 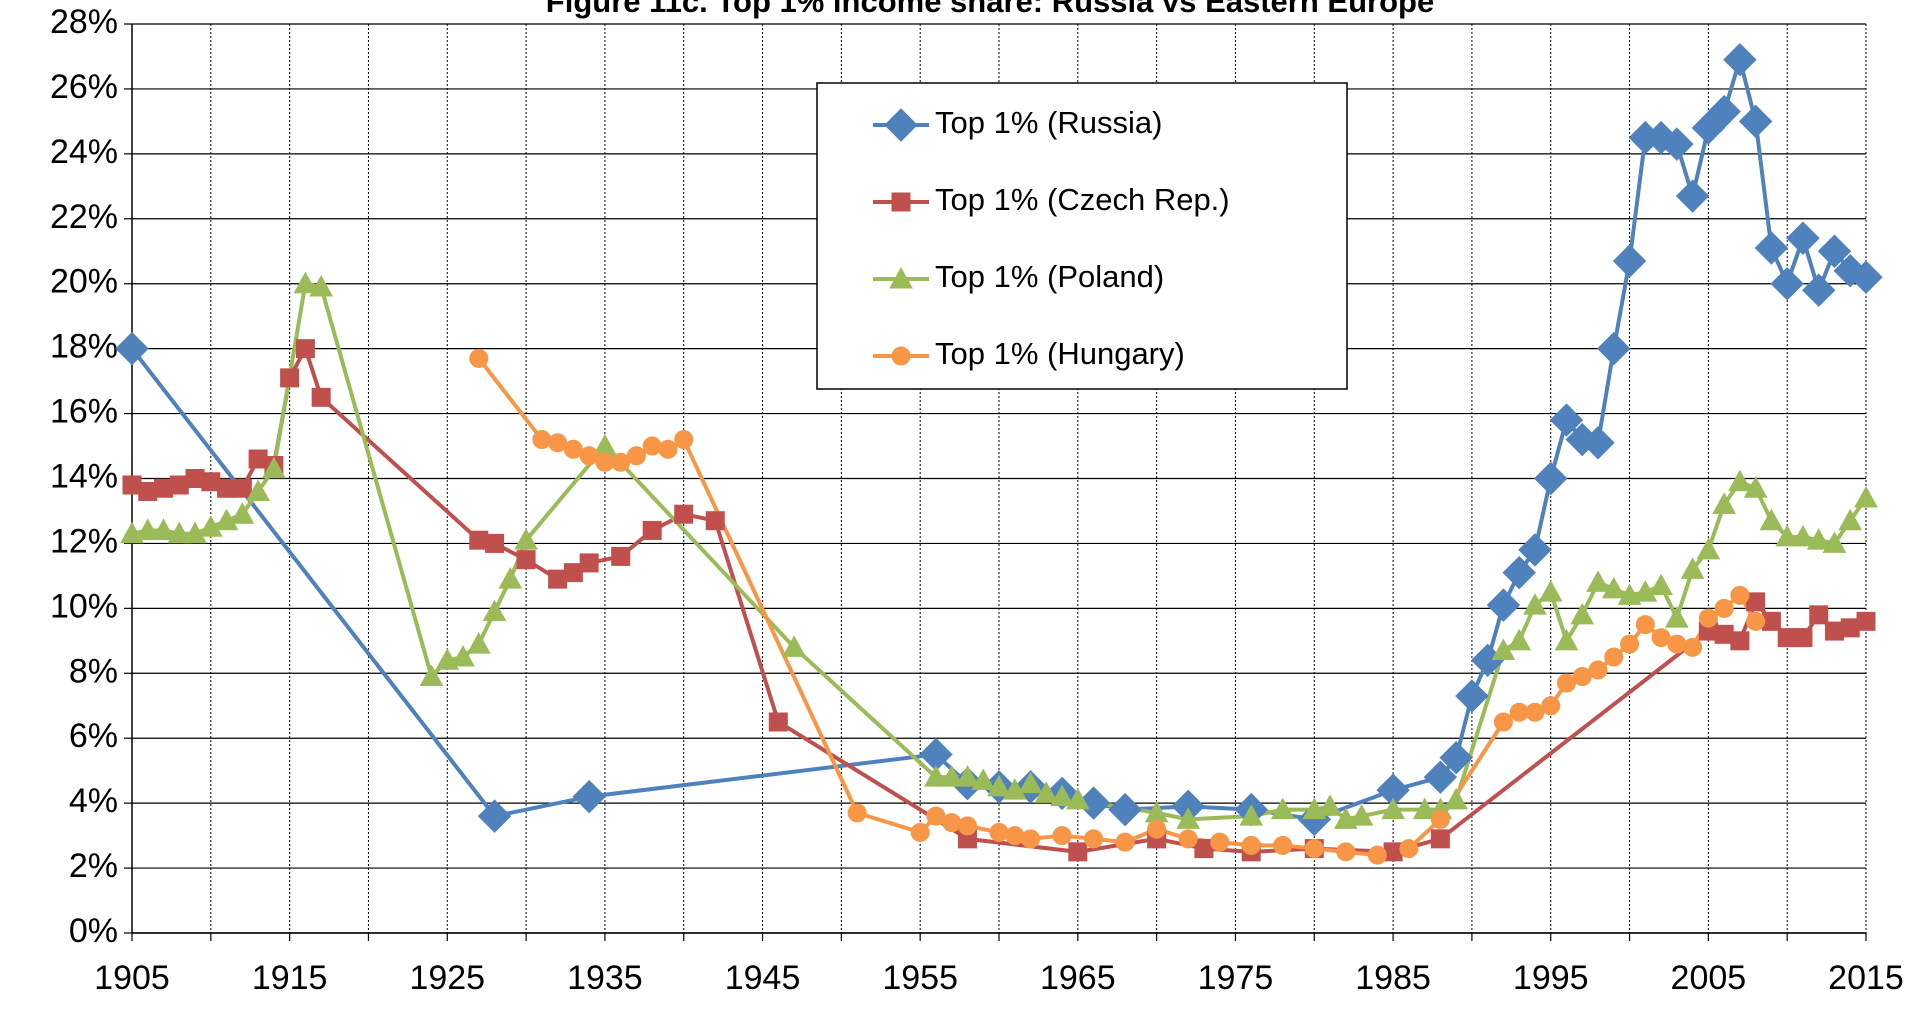 I want to click on x-tick-label: 1955, so click(x=920, y=978).